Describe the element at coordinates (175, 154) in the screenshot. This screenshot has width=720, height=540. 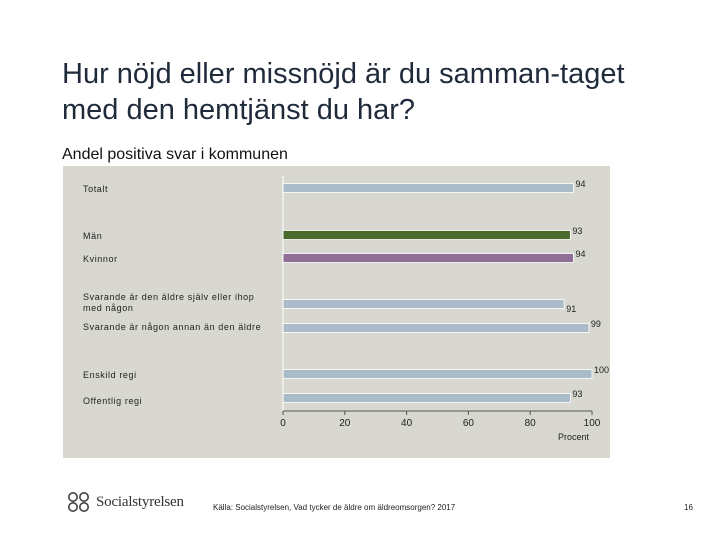
I see `chart-subtitle: Andel positiva svar i kommunen` at that location.